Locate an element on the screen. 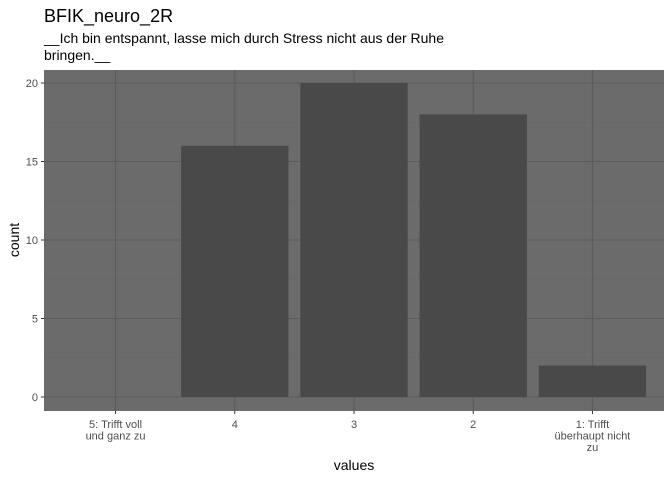  y-axis-title: count is located at coordinates (14, 240).